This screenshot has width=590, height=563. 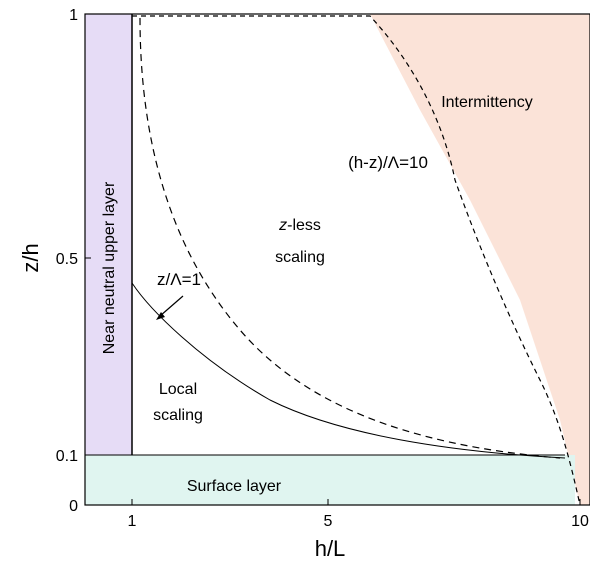 What do you see at coordinates (178, 415) in the screenshot?
I see `local-scaling-label-line2: scaling` at bounding box center [178, 415].